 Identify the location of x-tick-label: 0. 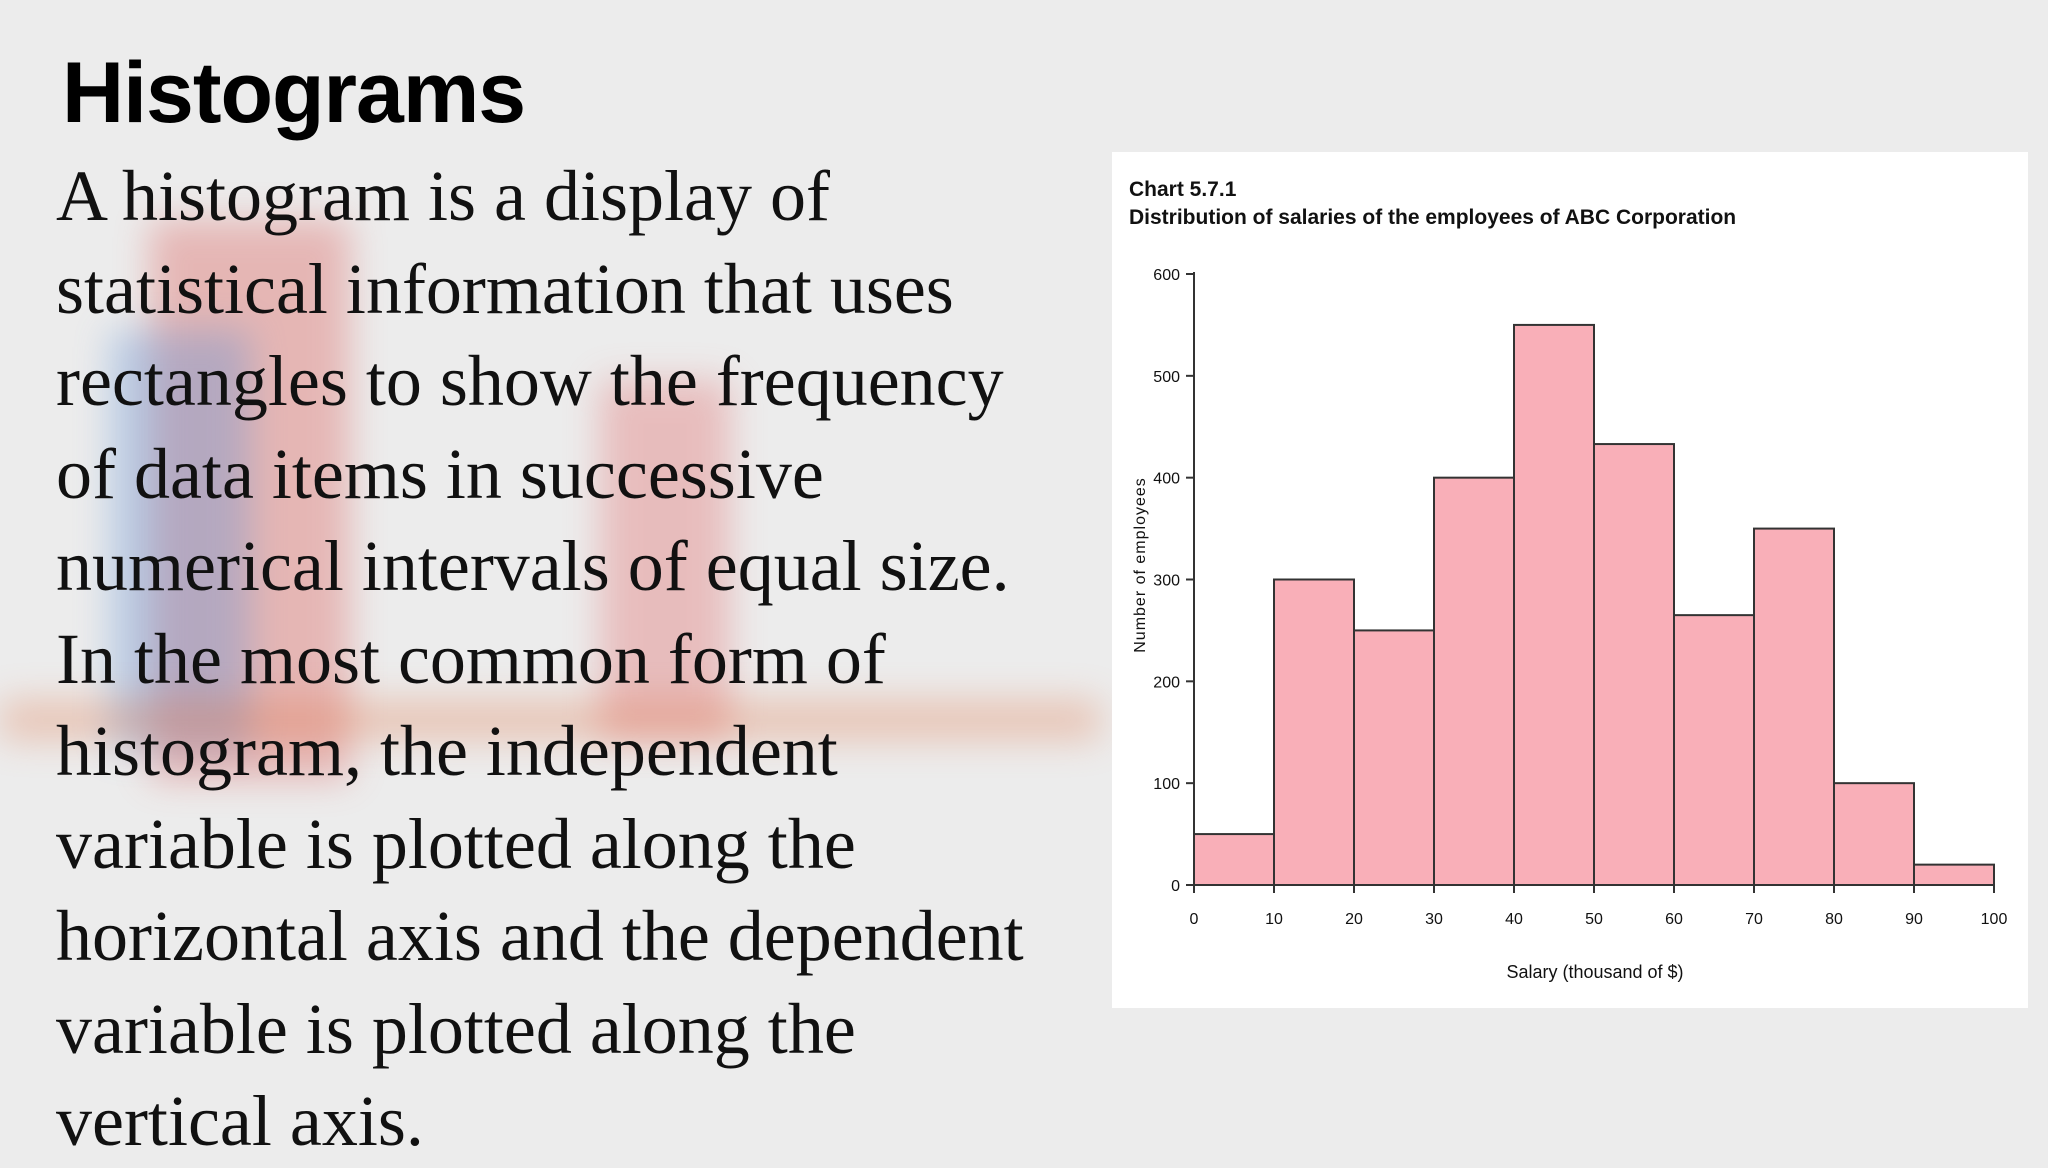
(1194, 919).